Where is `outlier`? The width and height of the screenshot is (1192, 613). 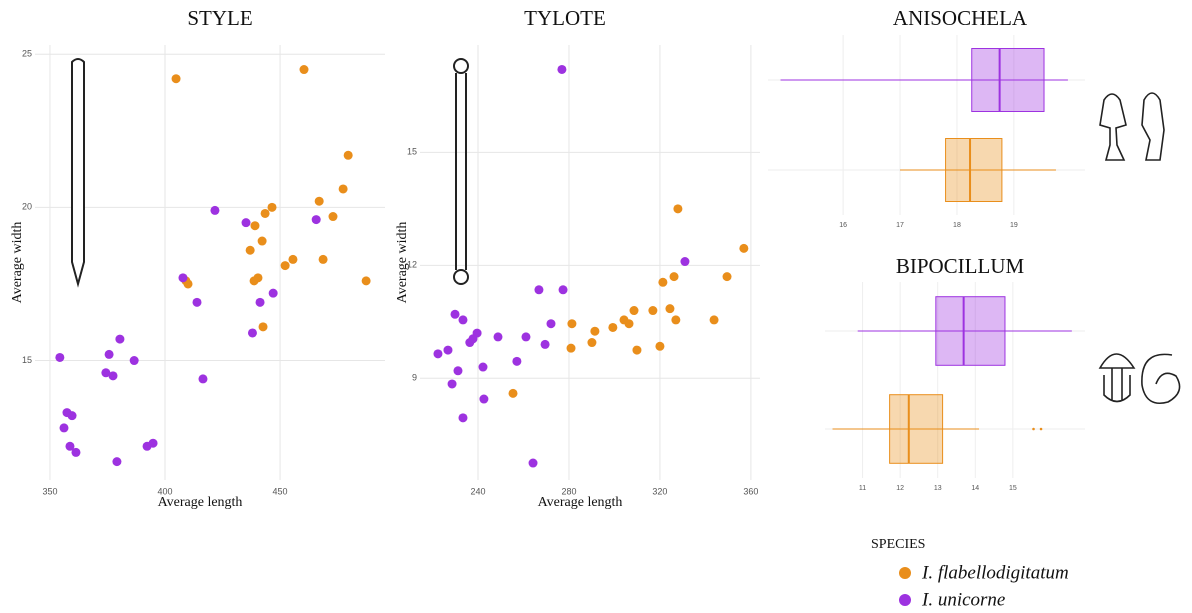 outlier is located at coordinates (1033, 429).